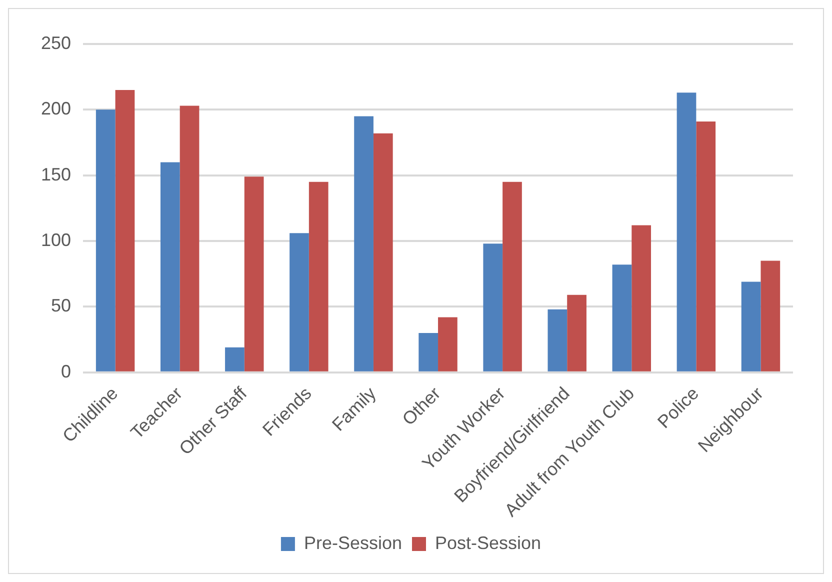 This screenshot has height=582, width=832. Describe the element at coordinates (61, 306) in the screenshot. I see `y-tick-label: 50` at that location.